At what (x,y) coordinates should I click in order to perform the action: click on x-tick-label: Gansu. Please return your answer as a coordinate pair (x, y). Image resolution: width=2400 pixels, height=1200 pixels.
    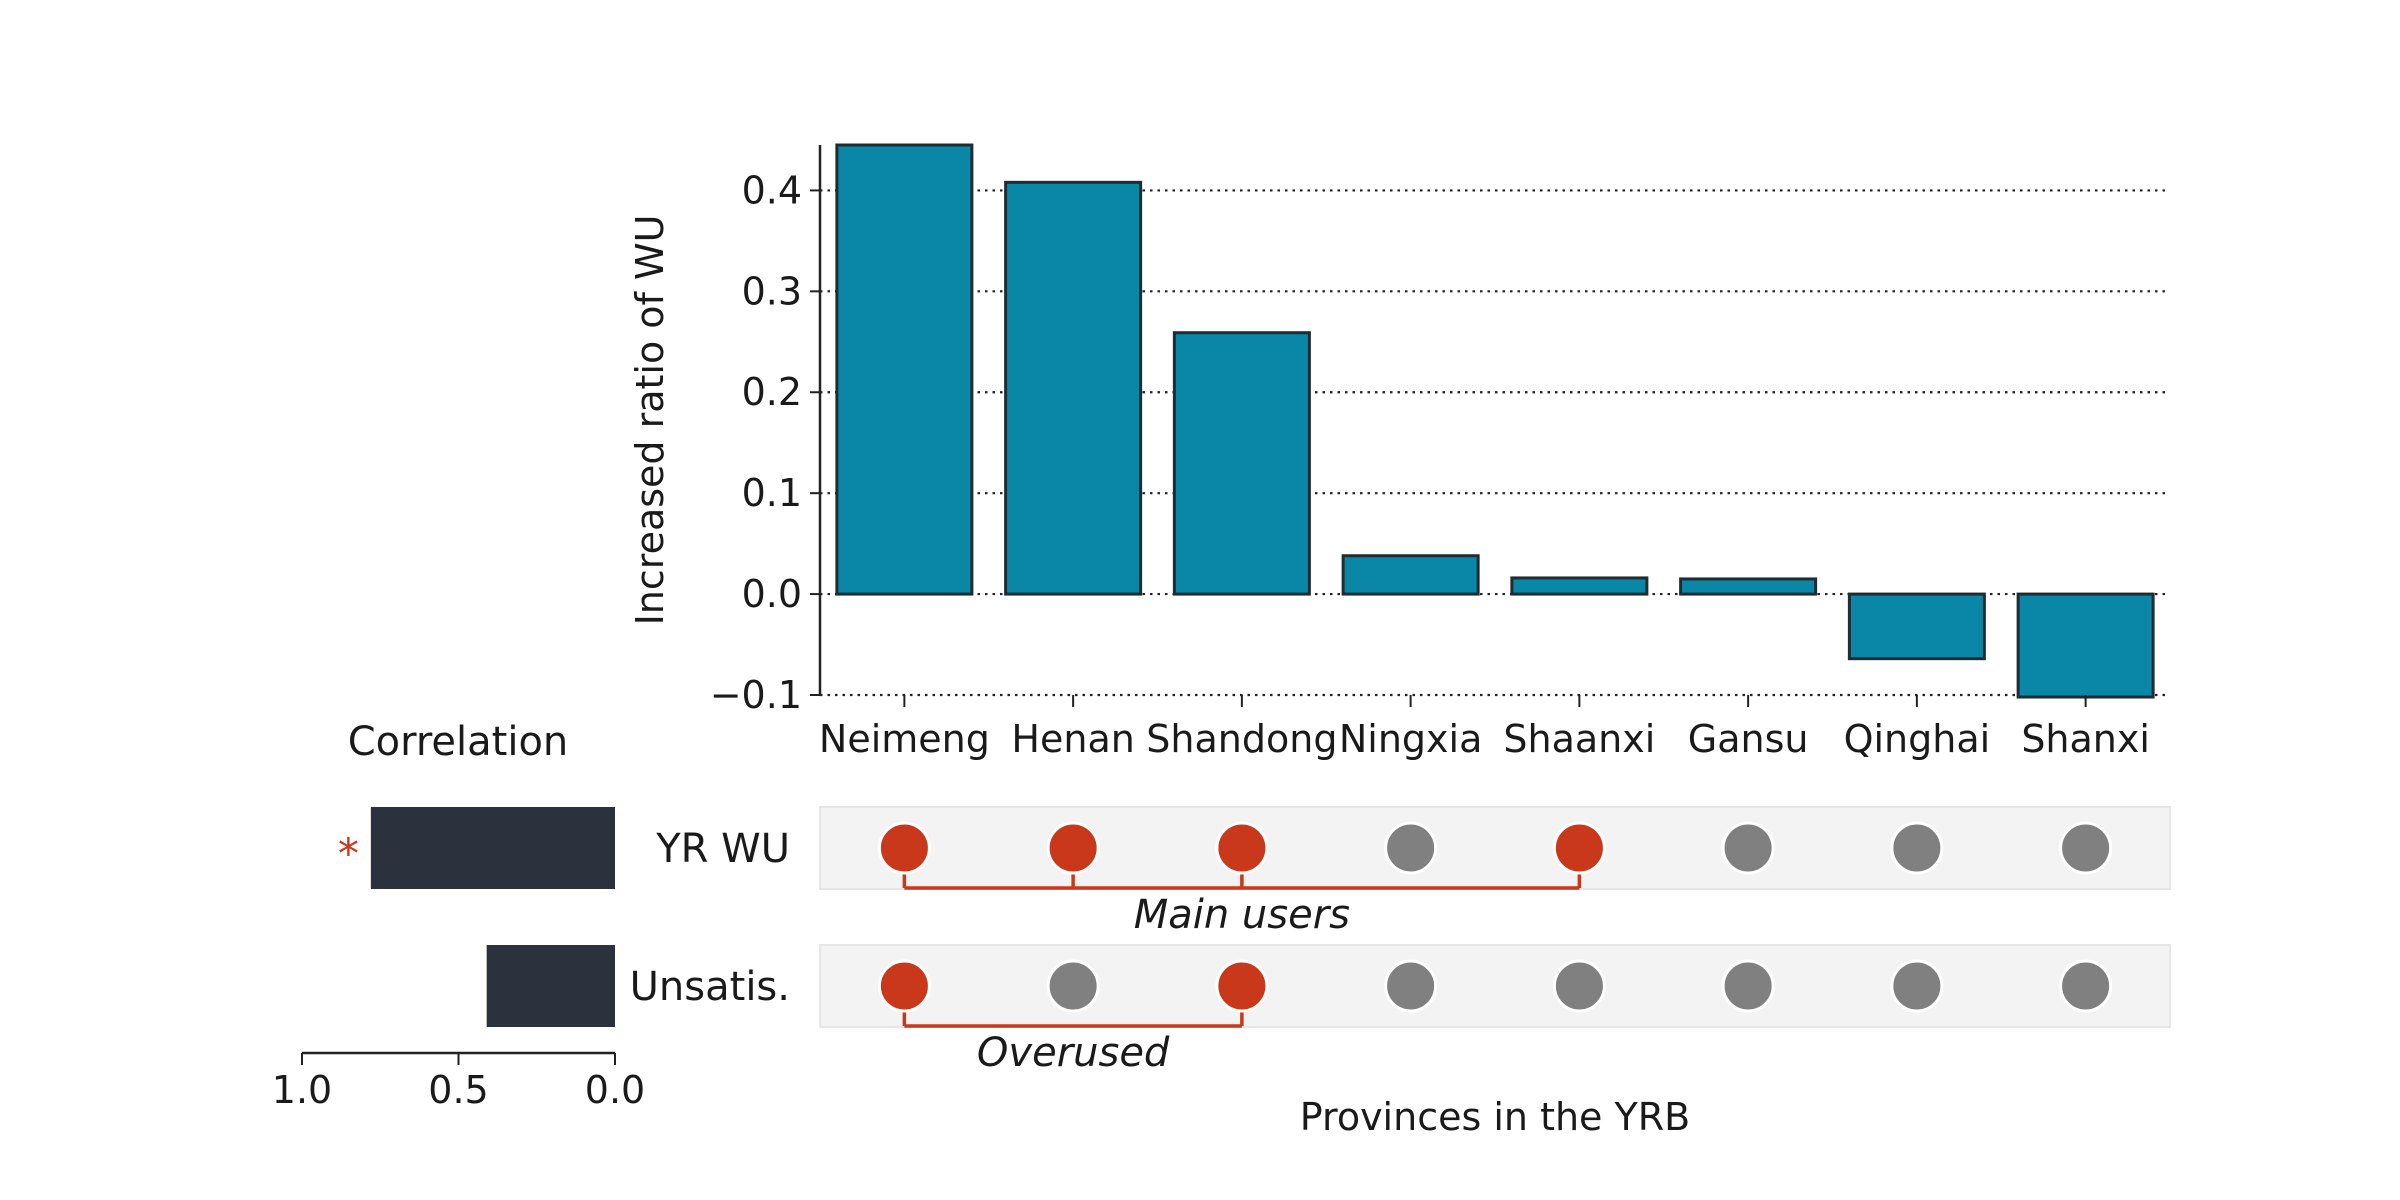
    Looking at the image, I should click on (1748, 739).